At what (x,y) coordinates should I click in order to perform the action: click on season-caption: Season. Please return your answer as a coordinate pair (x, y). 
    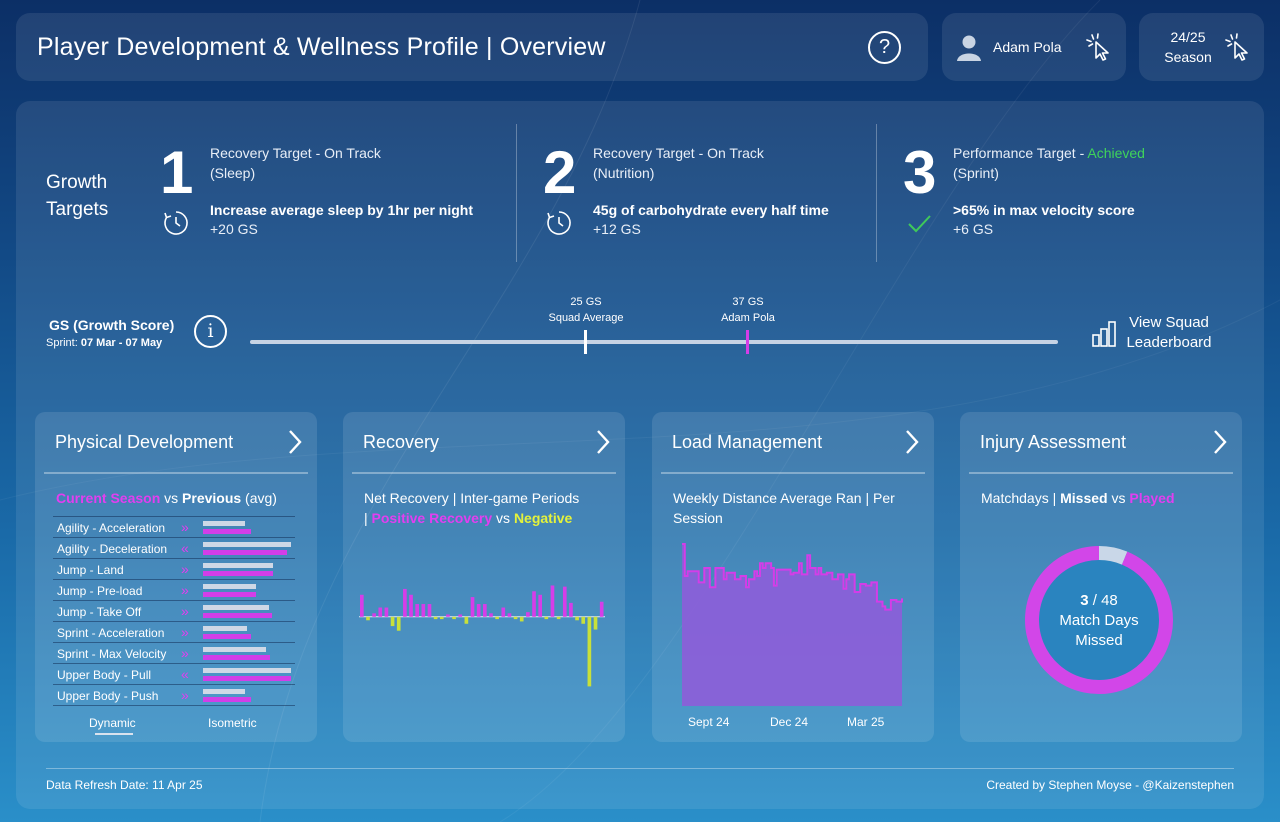
    Looking at the image, I should click on (1188, 57).